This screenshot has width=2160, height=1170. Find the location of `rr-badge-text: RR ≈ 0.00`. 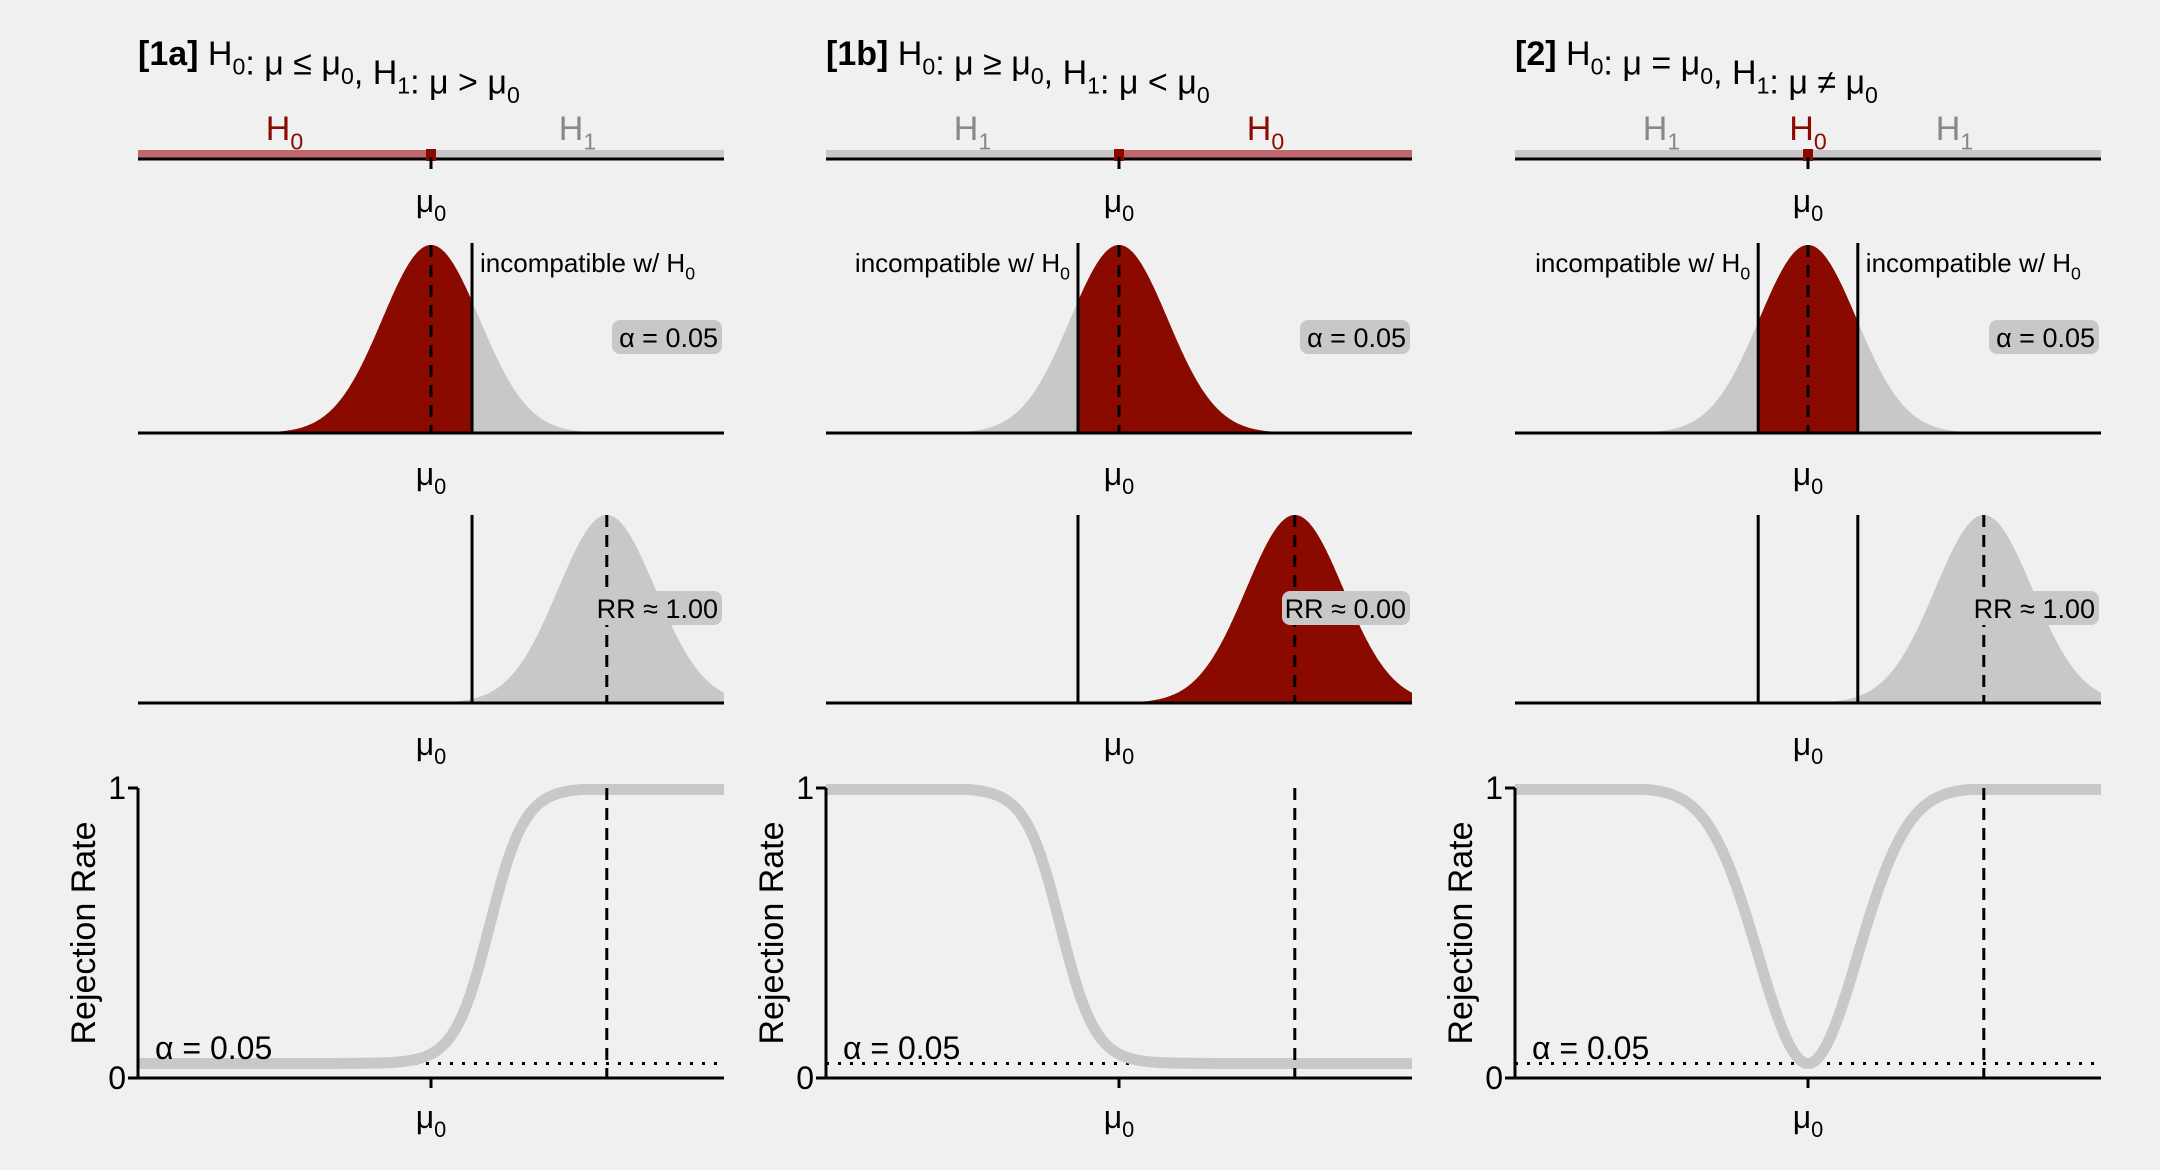

rr-badge-text: RR ≈ 0.00 is located at coordinates (1345, 609).